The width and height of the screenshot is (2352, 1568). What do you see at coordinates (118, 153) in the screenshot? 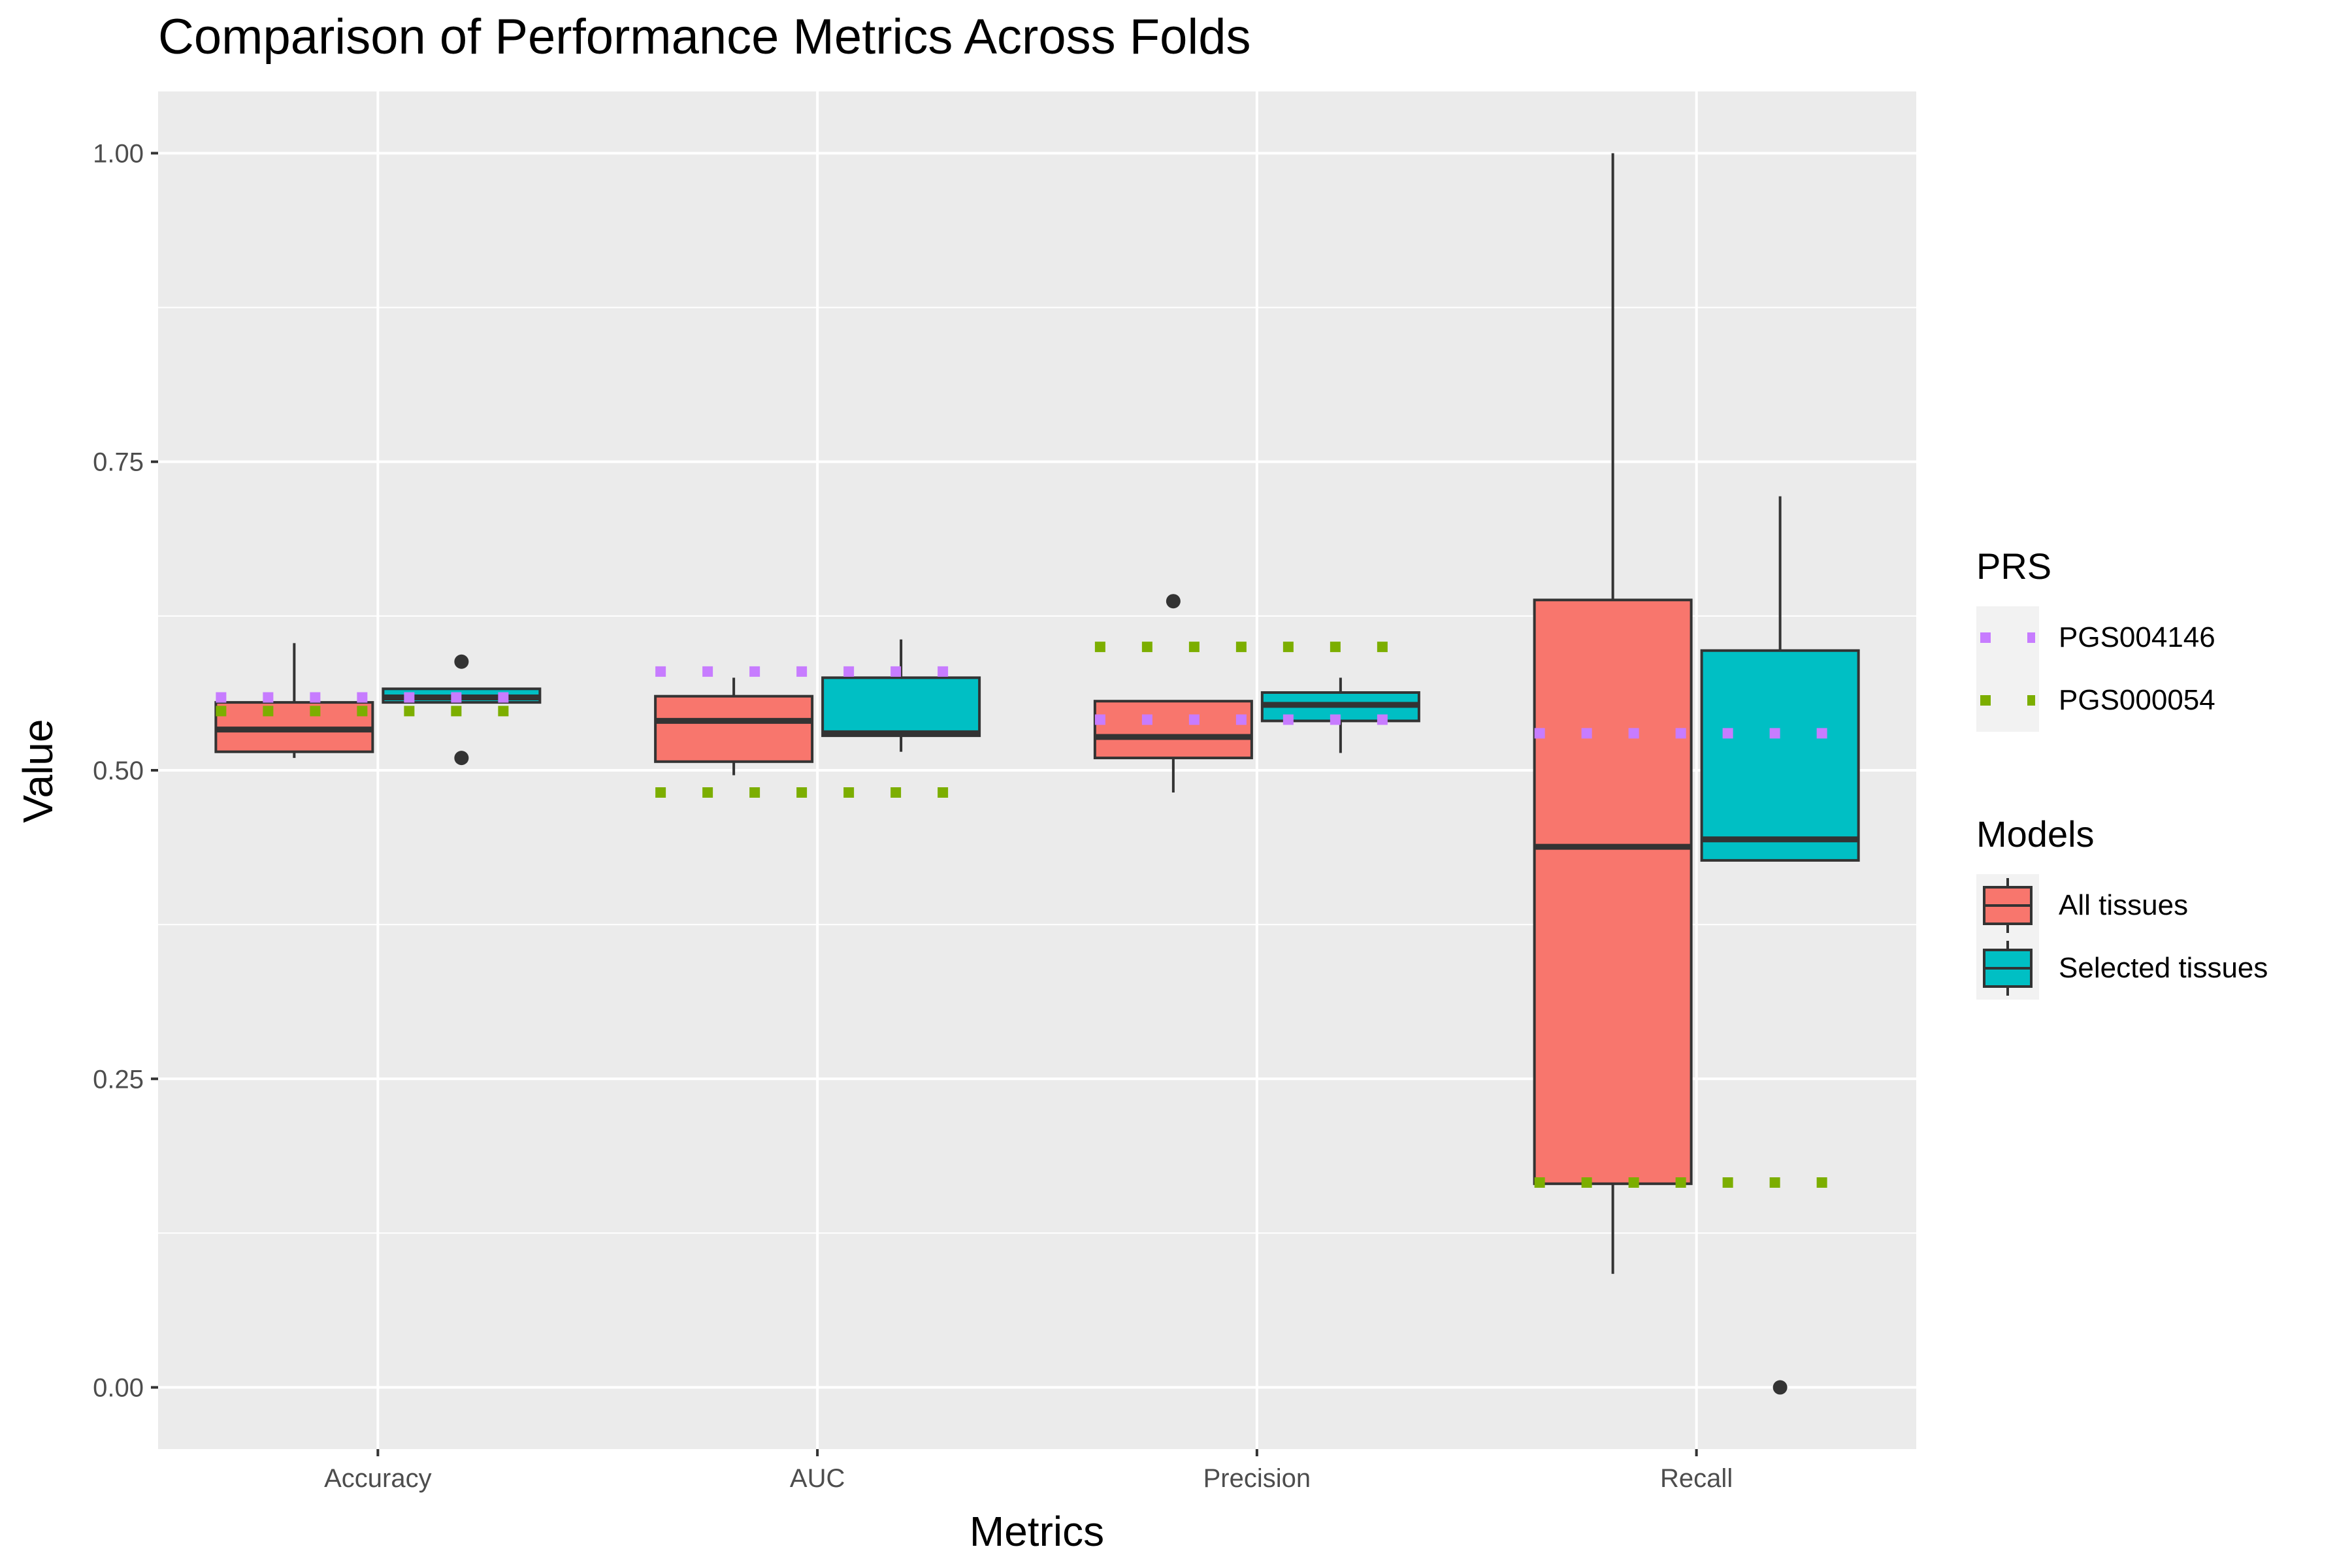
I see `y-tick-label: 1.00` at bounding box center [118, 153].